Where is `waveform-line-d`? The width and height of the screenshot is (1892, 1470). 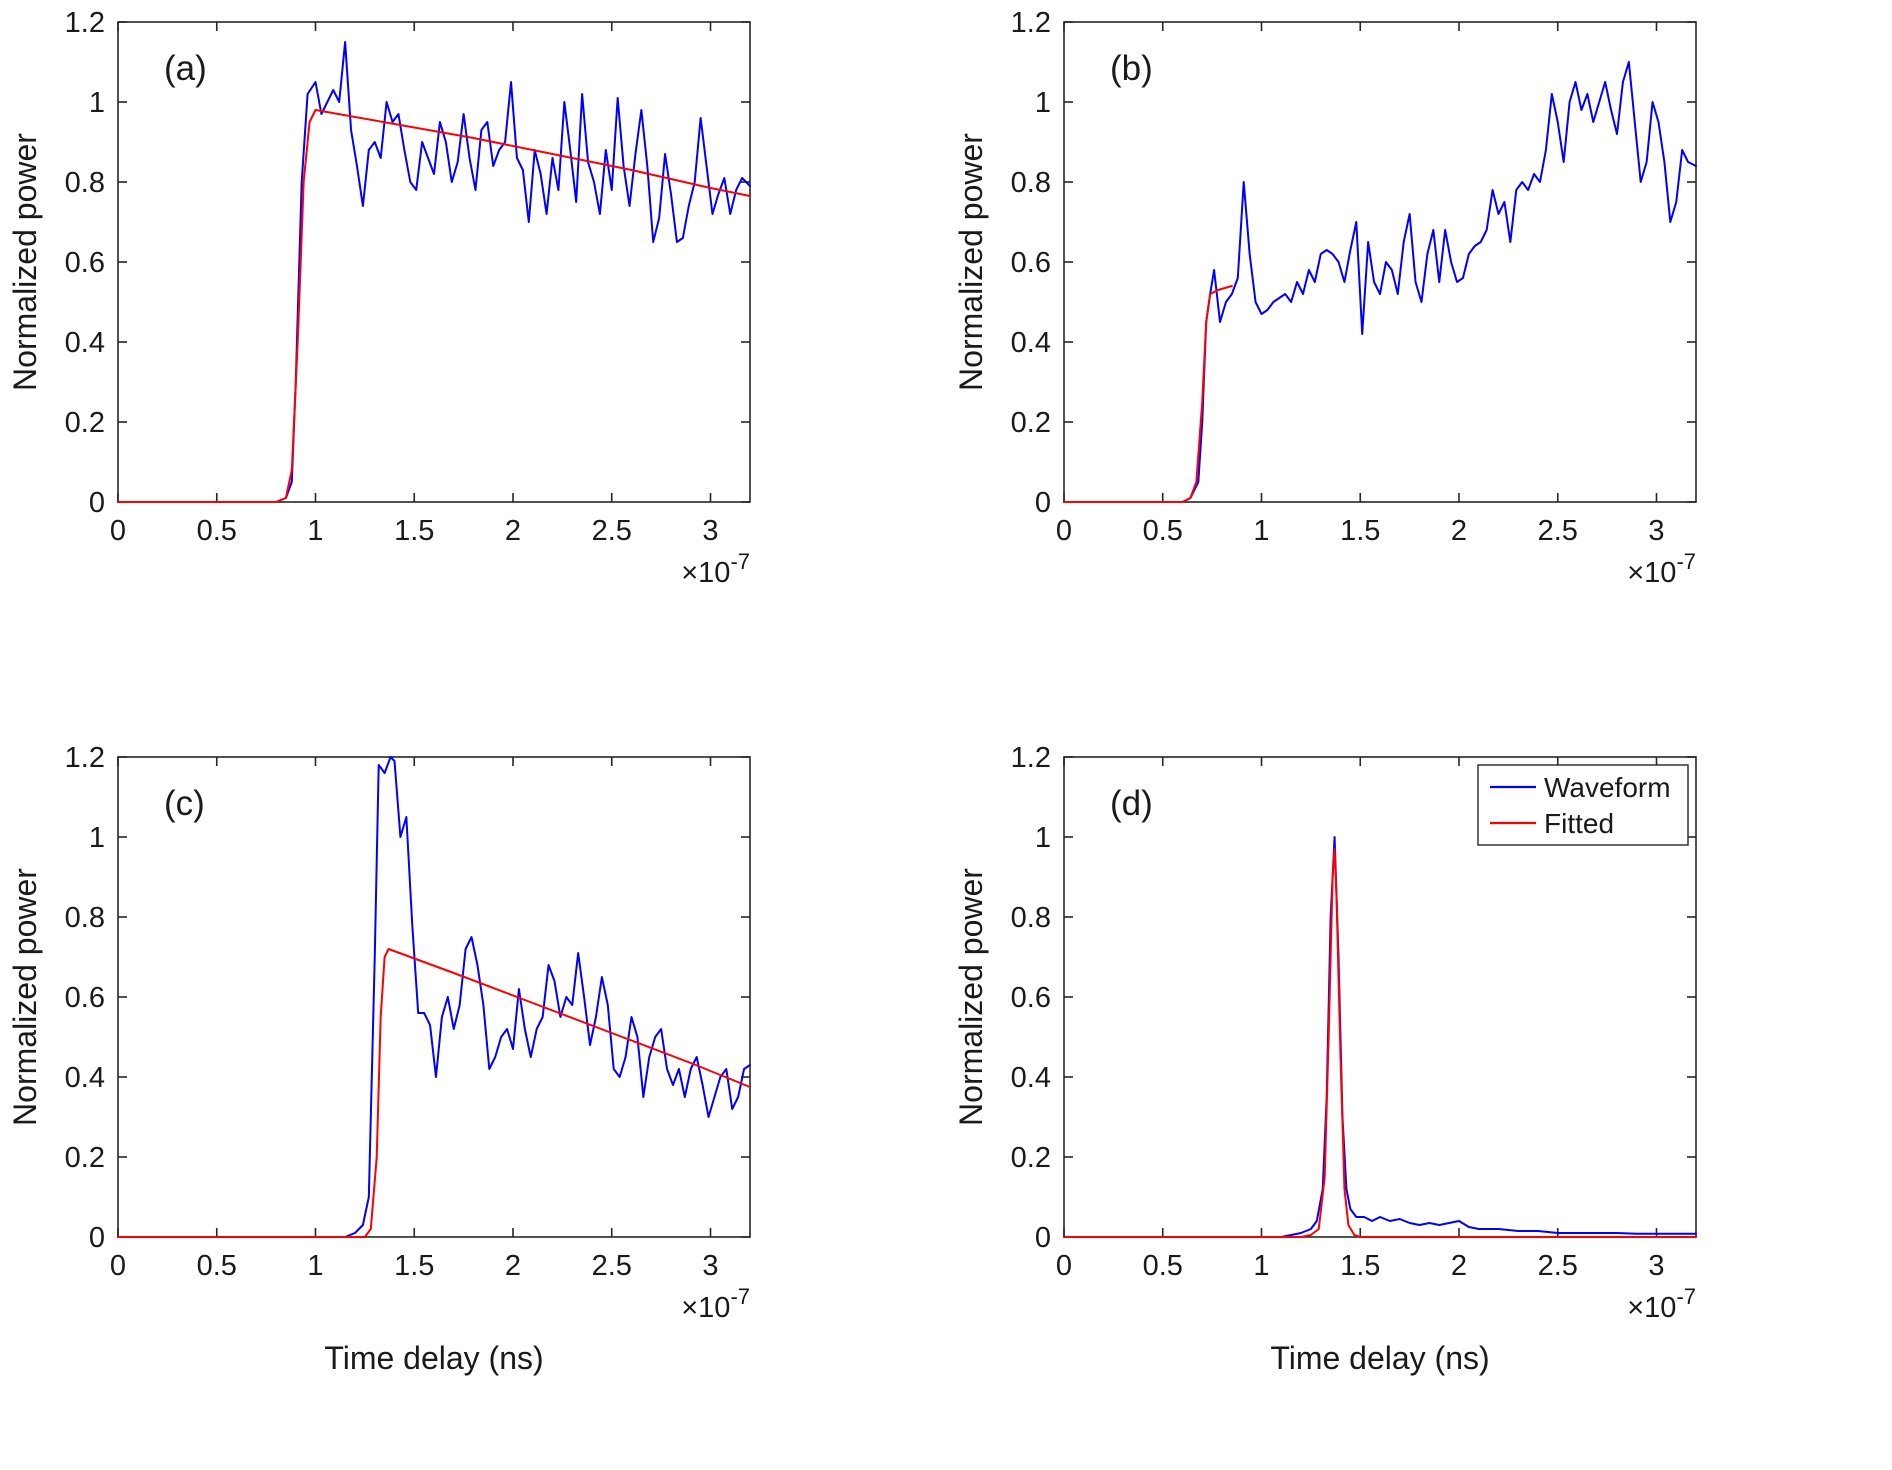 waveform-line-d is located at coordinates (1380, 1037).